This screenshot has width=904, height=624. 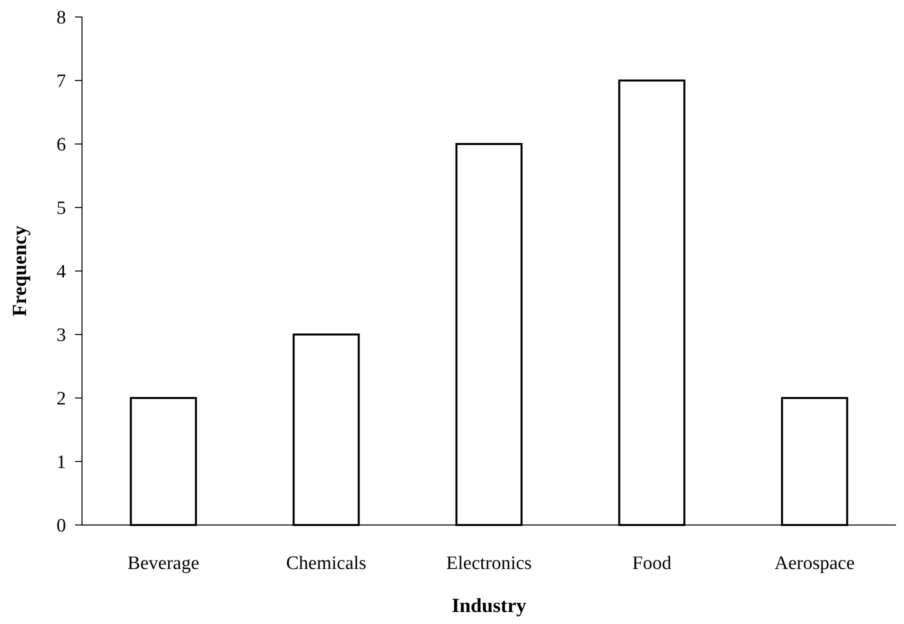 What do you see at coordinates (61, 81) in the screenshot?
I see `y-tick-label: 7` at bounding box center [61, 81].